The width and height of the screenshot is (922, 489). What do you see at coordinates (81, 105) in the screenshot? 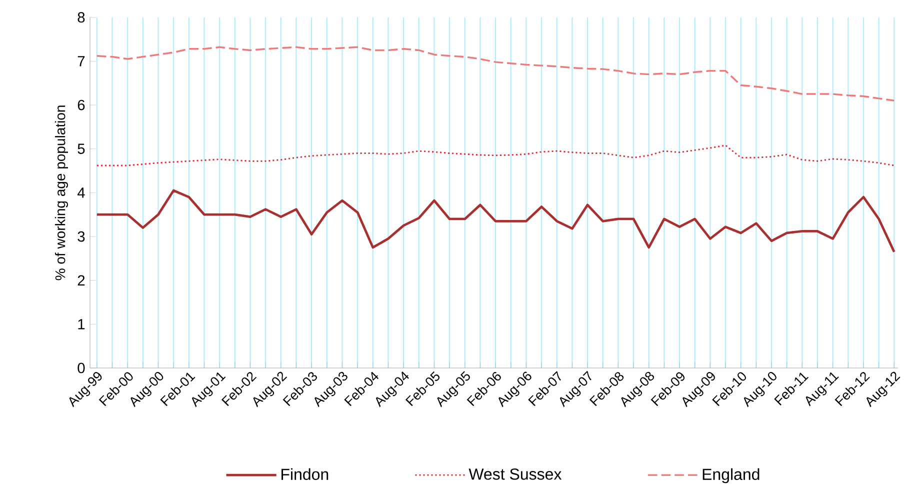
I see `y-tick-label: 6` at bounding box center [81, 105].